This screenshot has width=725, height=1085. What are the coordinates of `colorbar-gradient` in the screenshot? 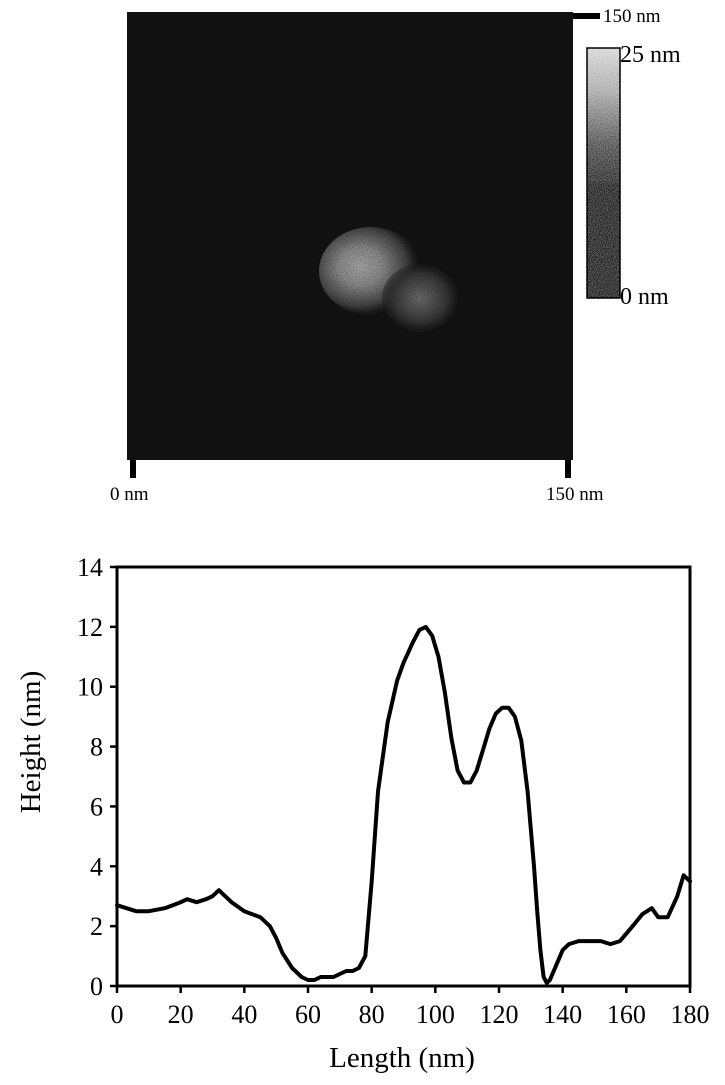 It's located at (603, 173).